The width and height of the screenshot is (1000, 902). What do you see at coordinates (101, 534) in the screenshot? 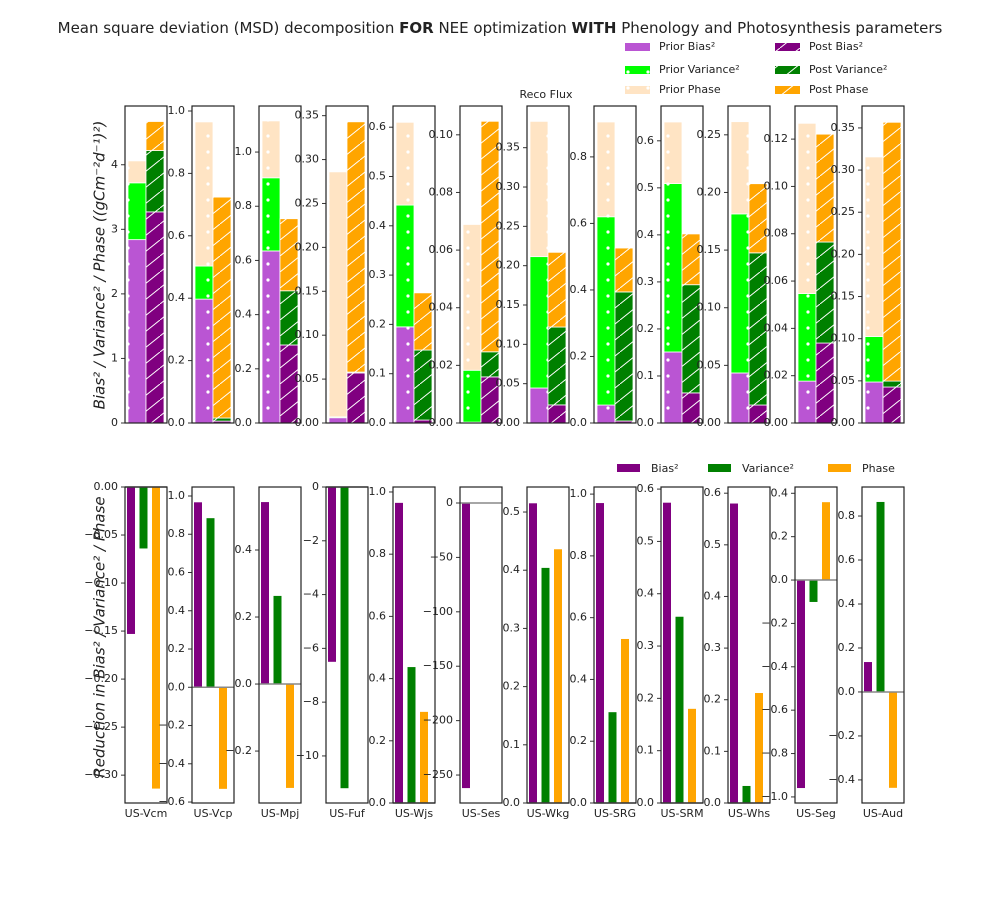
I see `y-tick-label: −0.05` at bounding box center [101, 534].